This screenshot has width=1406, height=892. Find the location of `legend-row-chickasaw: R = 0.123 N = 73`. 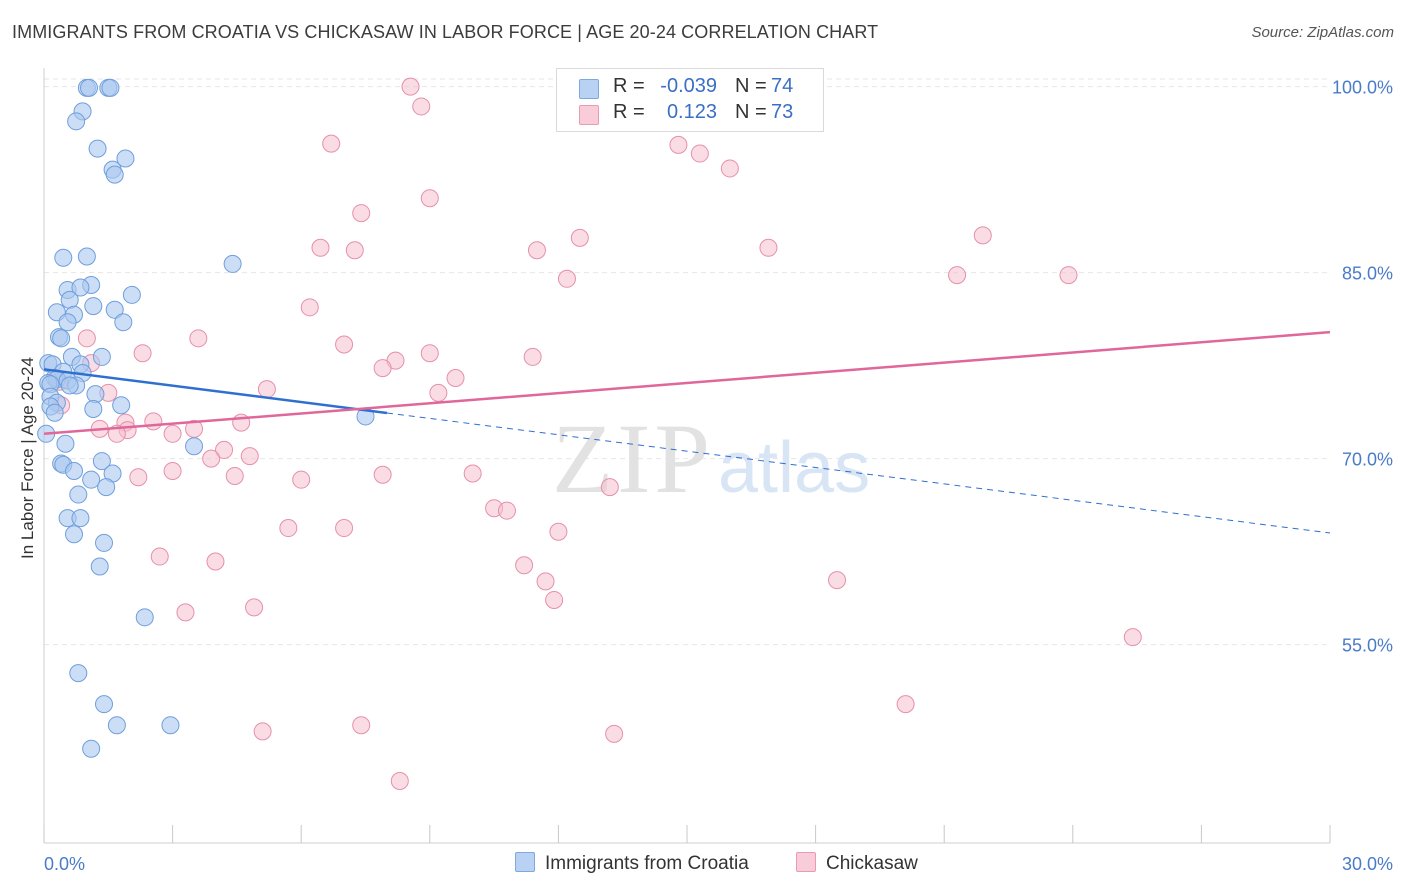

legend-row-chickasaw: R = 0.123 N = 73 is located at coordinates (690, 114).